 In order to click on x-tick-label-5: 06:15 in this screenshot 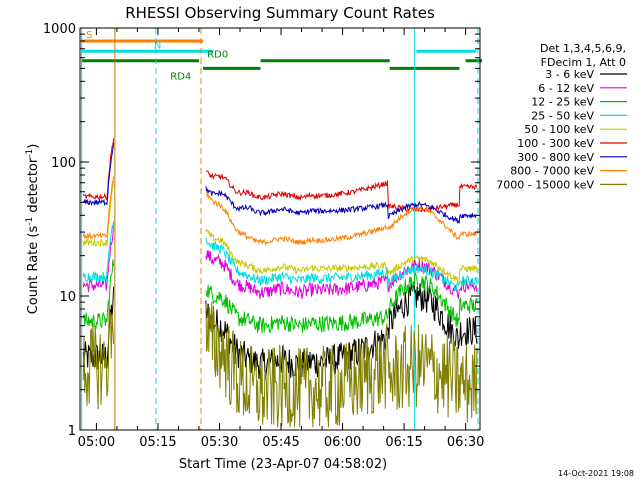, I will do `click(403, 442)`.